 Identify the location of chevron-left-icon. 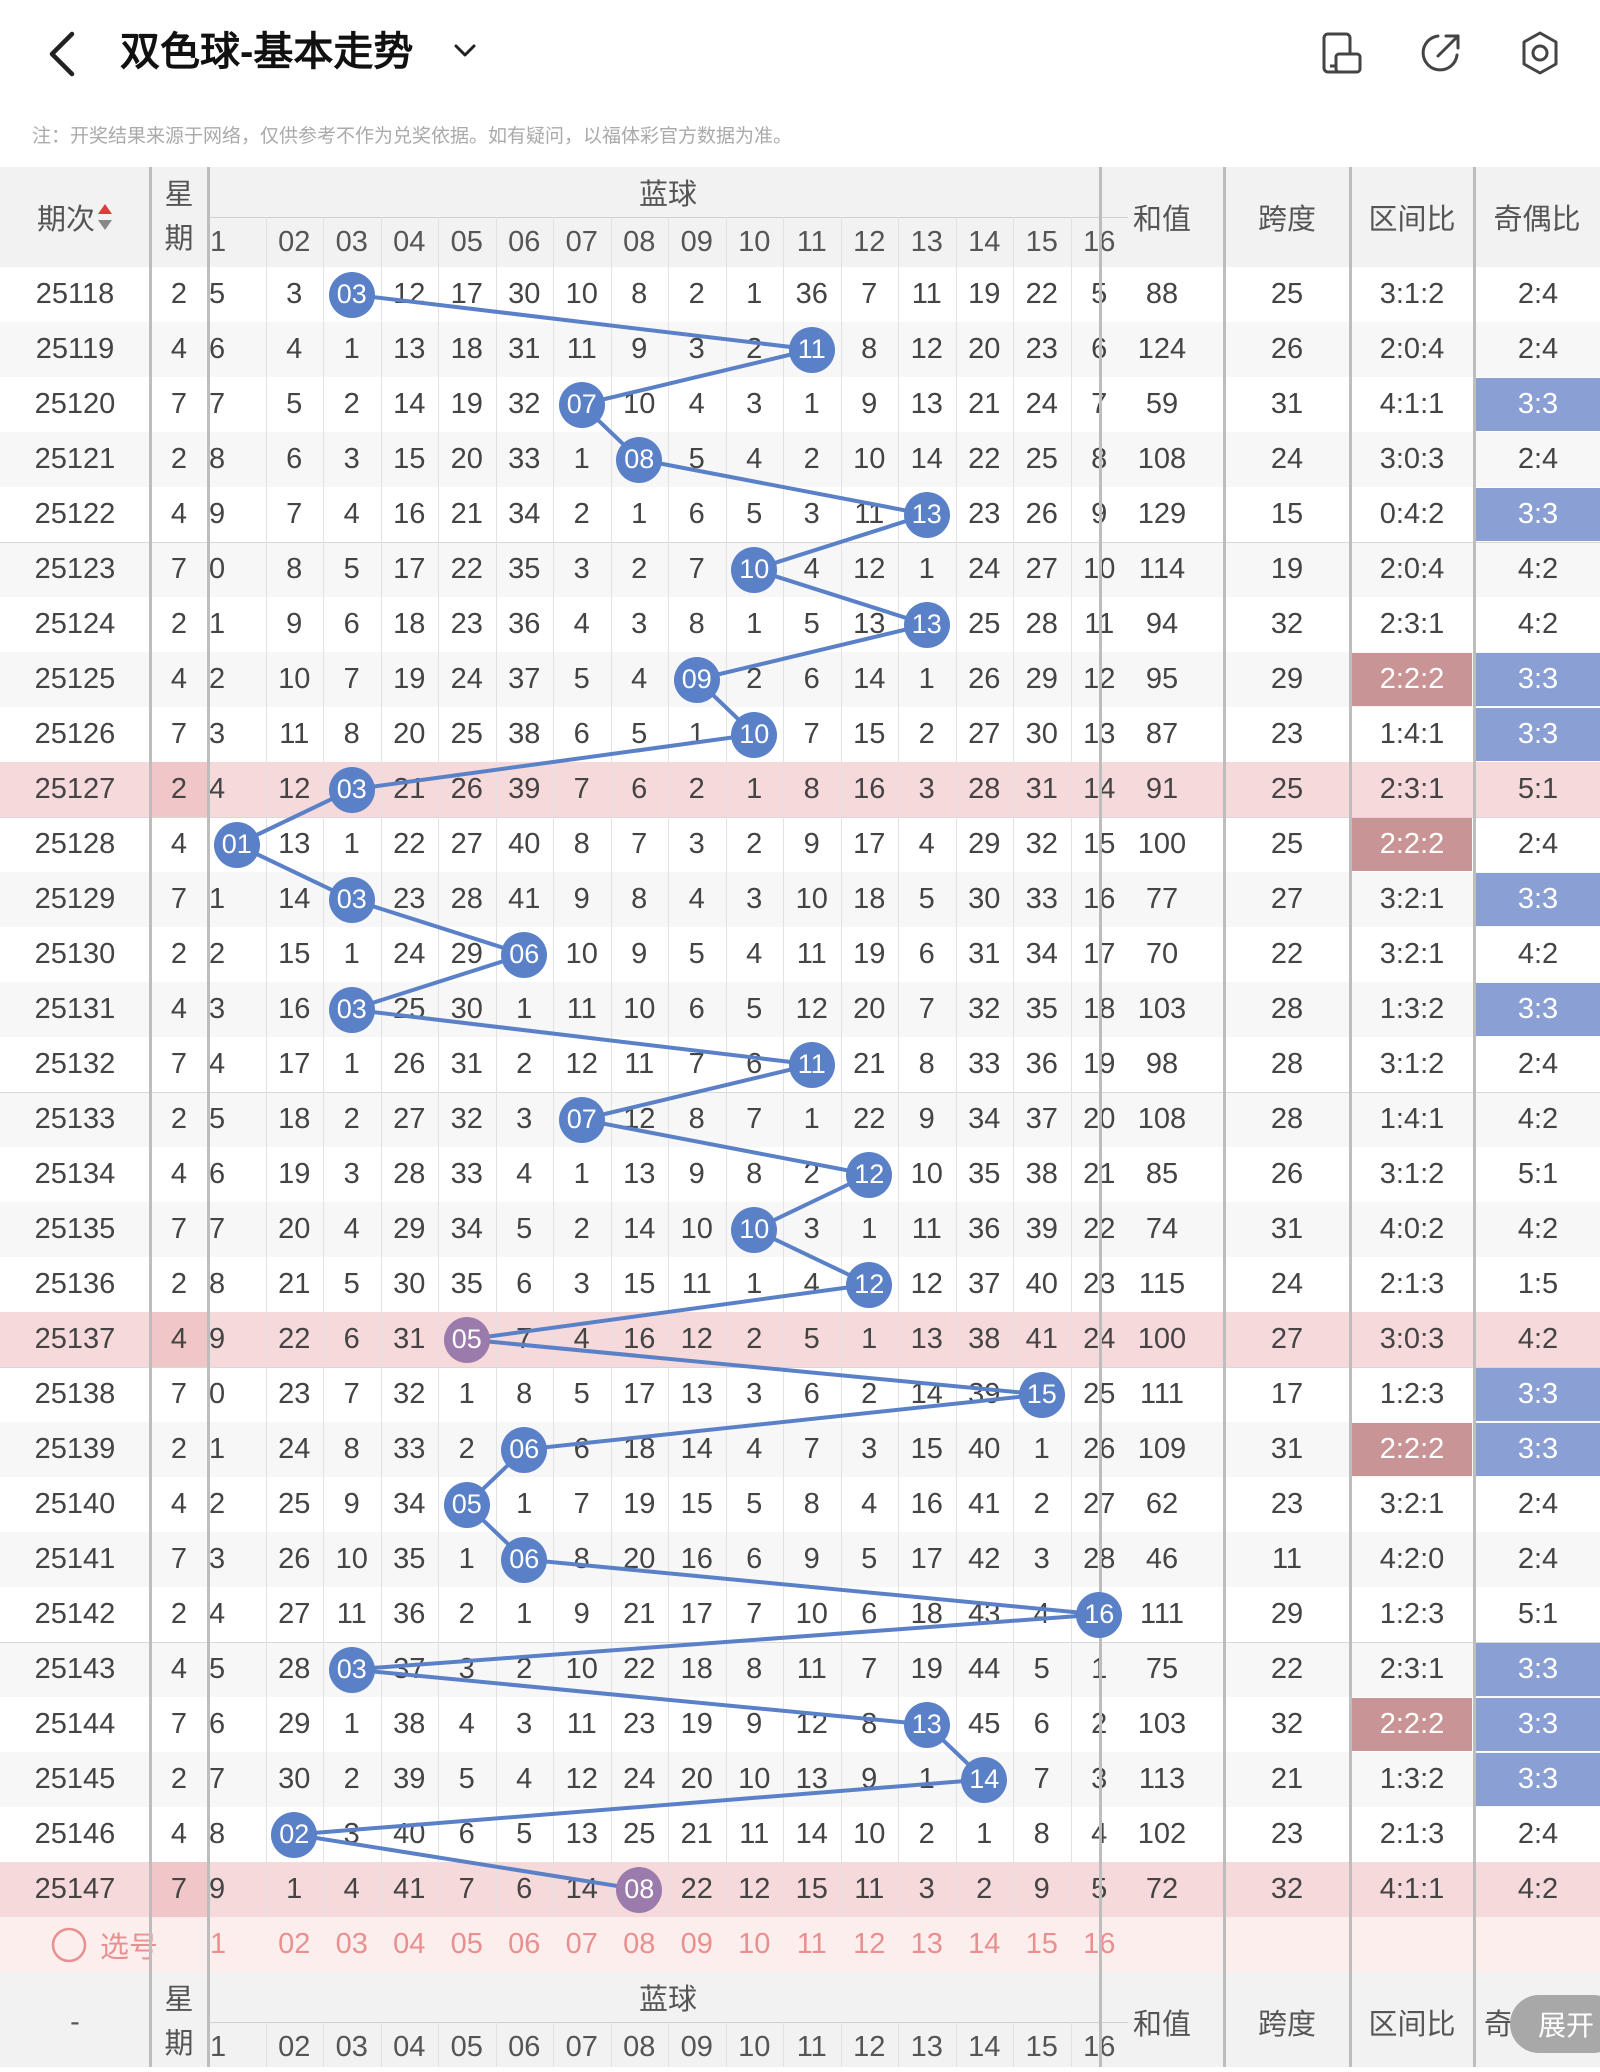
(64, 54).